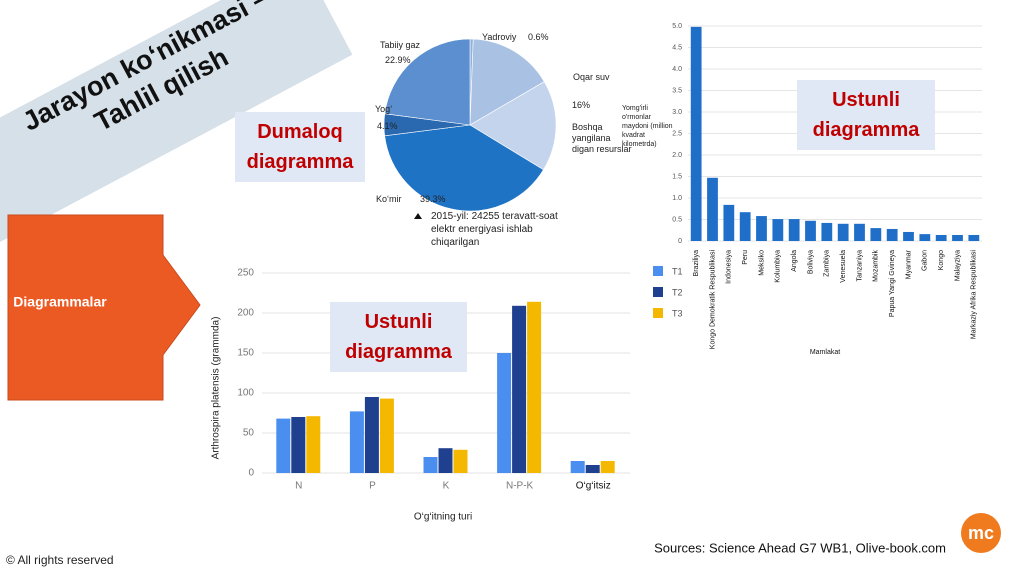 Image resolution: width=1024 pixels, height=574 pixels. What do you see at coordinates (372, 486) in the screenshot?
I see `x-tick-label: P` at bounding box center [372, 486].